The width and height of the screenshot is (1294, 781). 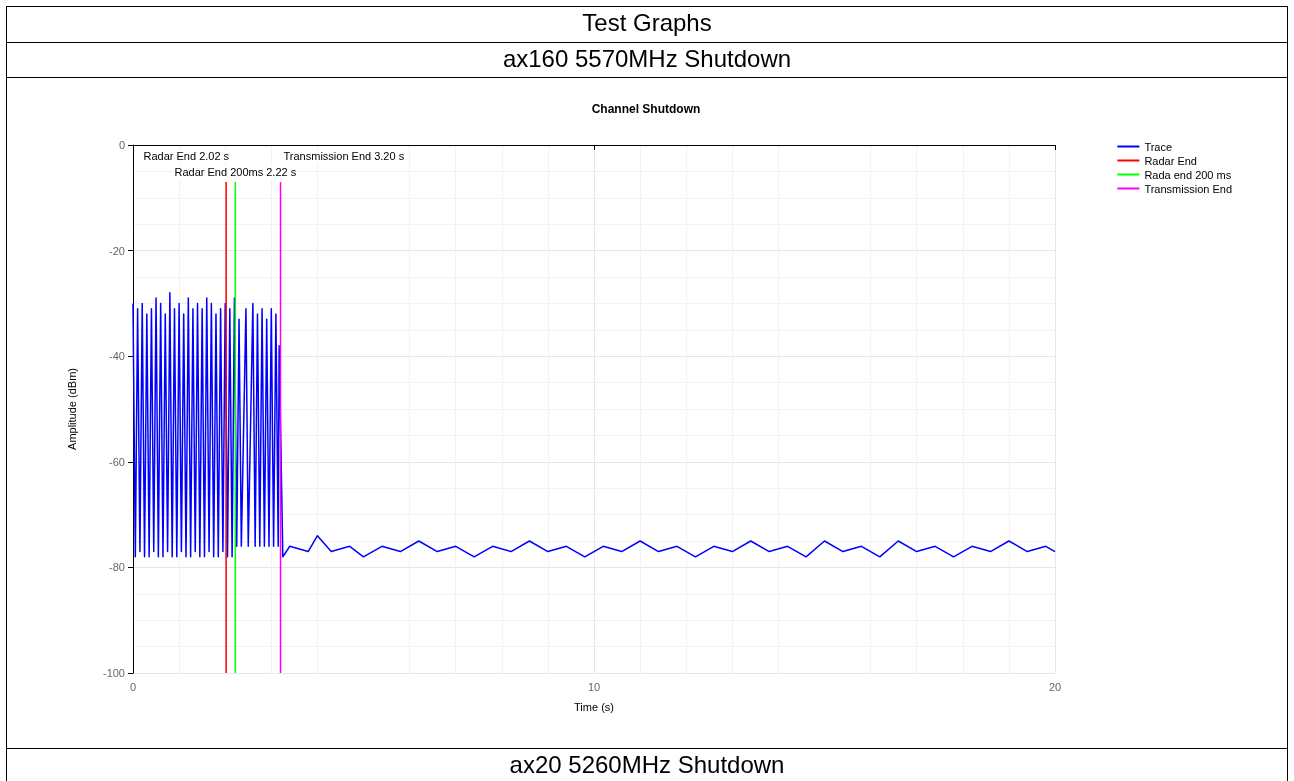 I want to click on annotation: Radar End 2.02 s, so click(x=186, y=156).